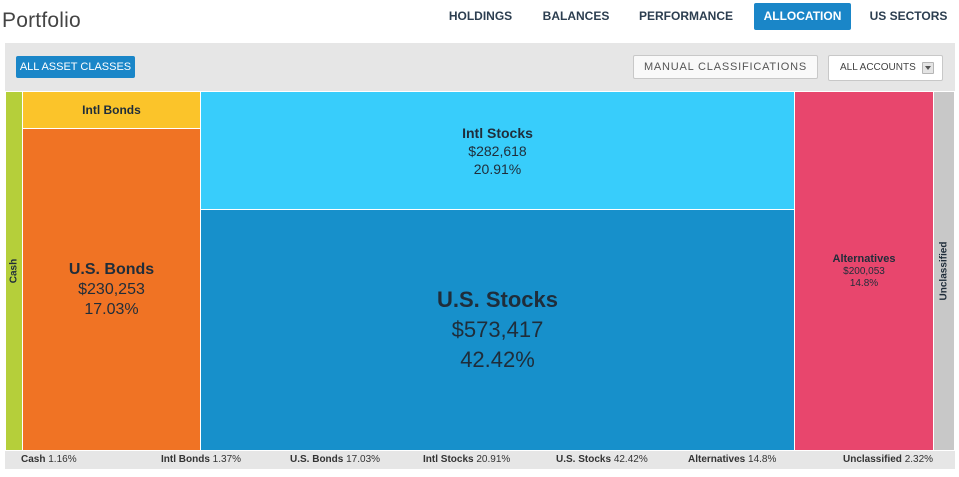  Describe the element at coordinates (497, 359) in the screenshot. I see `tile-us-stocks-pct: 42.42%` at that location.